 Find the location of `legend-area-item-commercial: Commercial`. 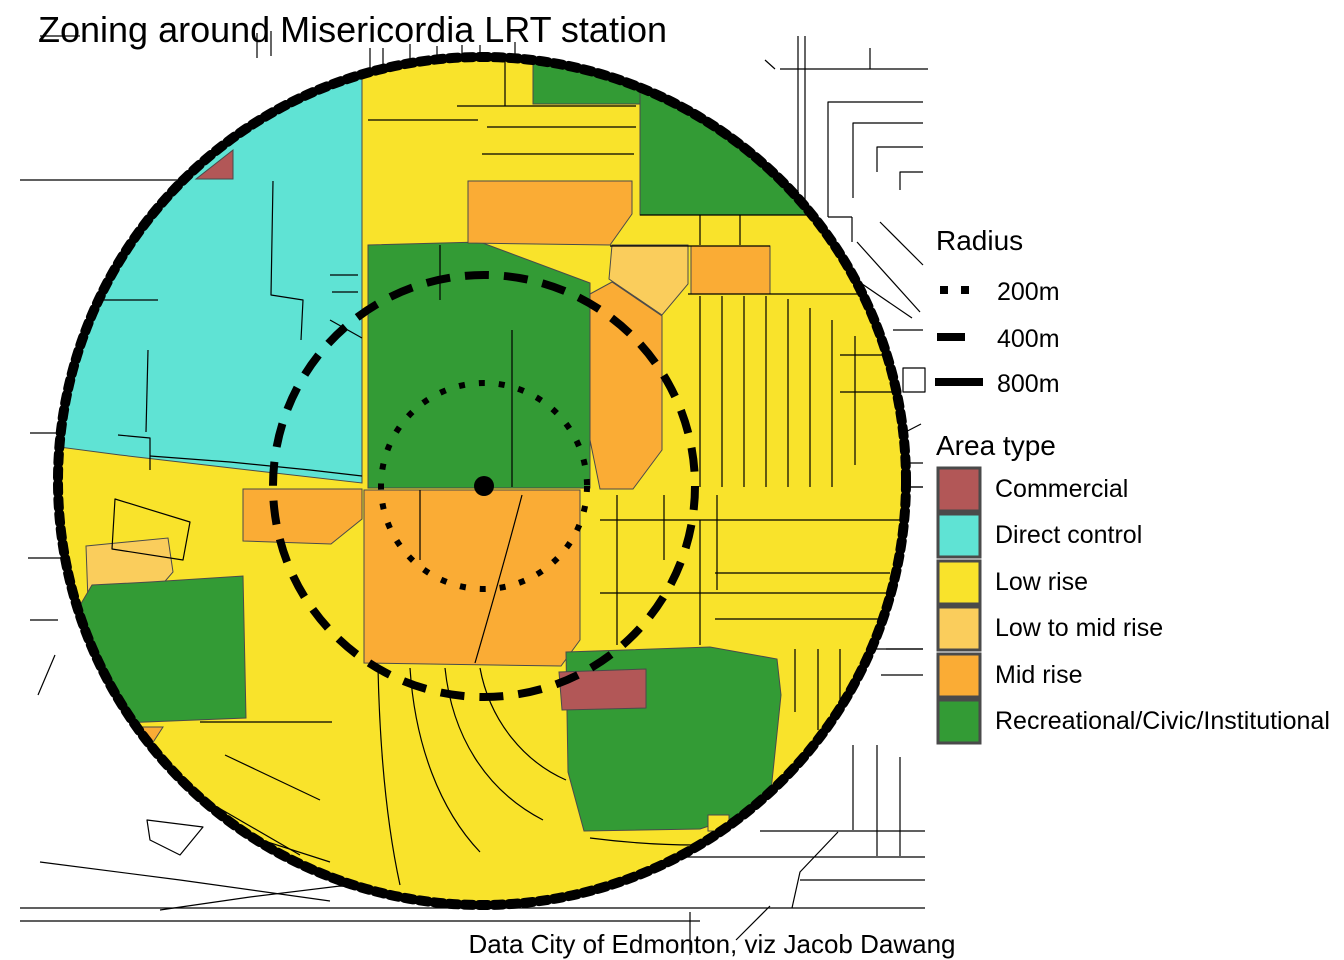

legend-area-item-commercial: Commercial is located at coordinates (1032, 489).